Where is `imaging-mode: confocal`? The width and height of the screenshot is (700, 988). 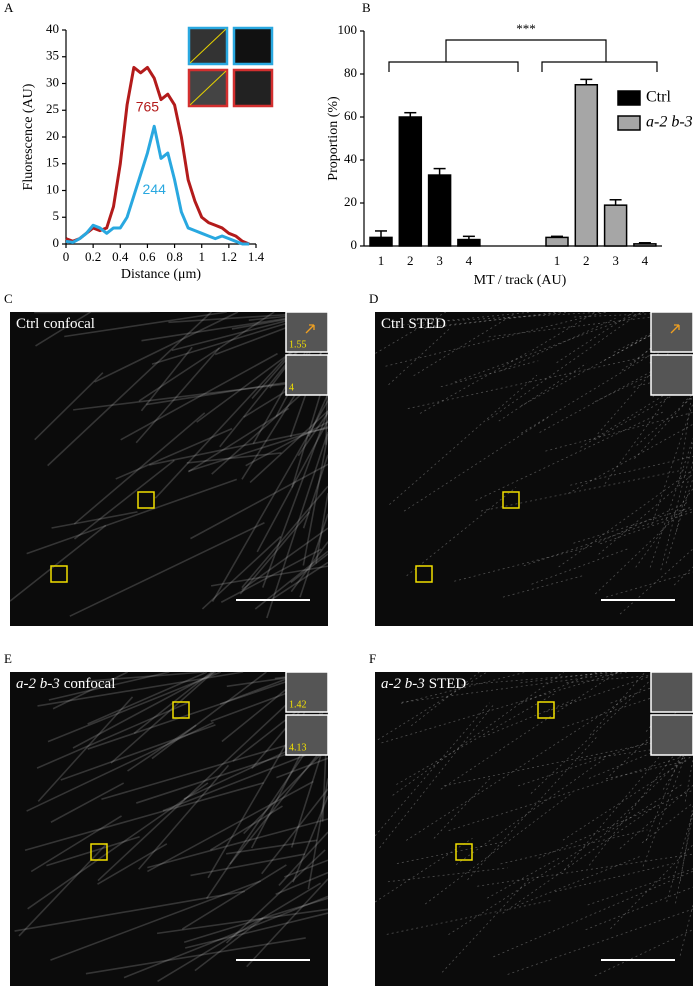
imaging-mode: confocal is located at coordinates (90, 684).